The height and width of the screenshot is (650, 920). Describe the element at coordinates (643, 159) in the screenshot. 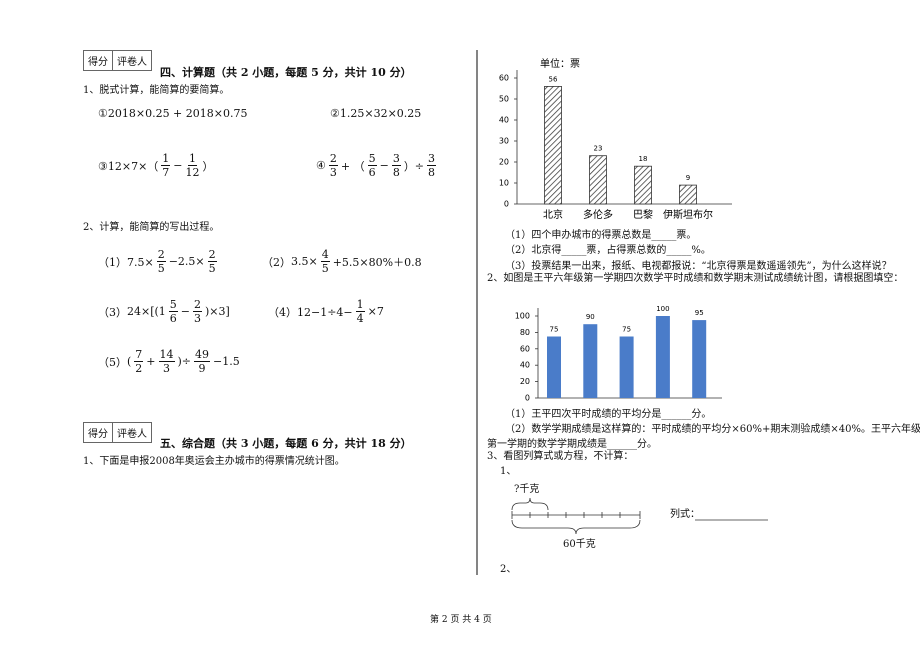

I see `value-label: 18` at that location.